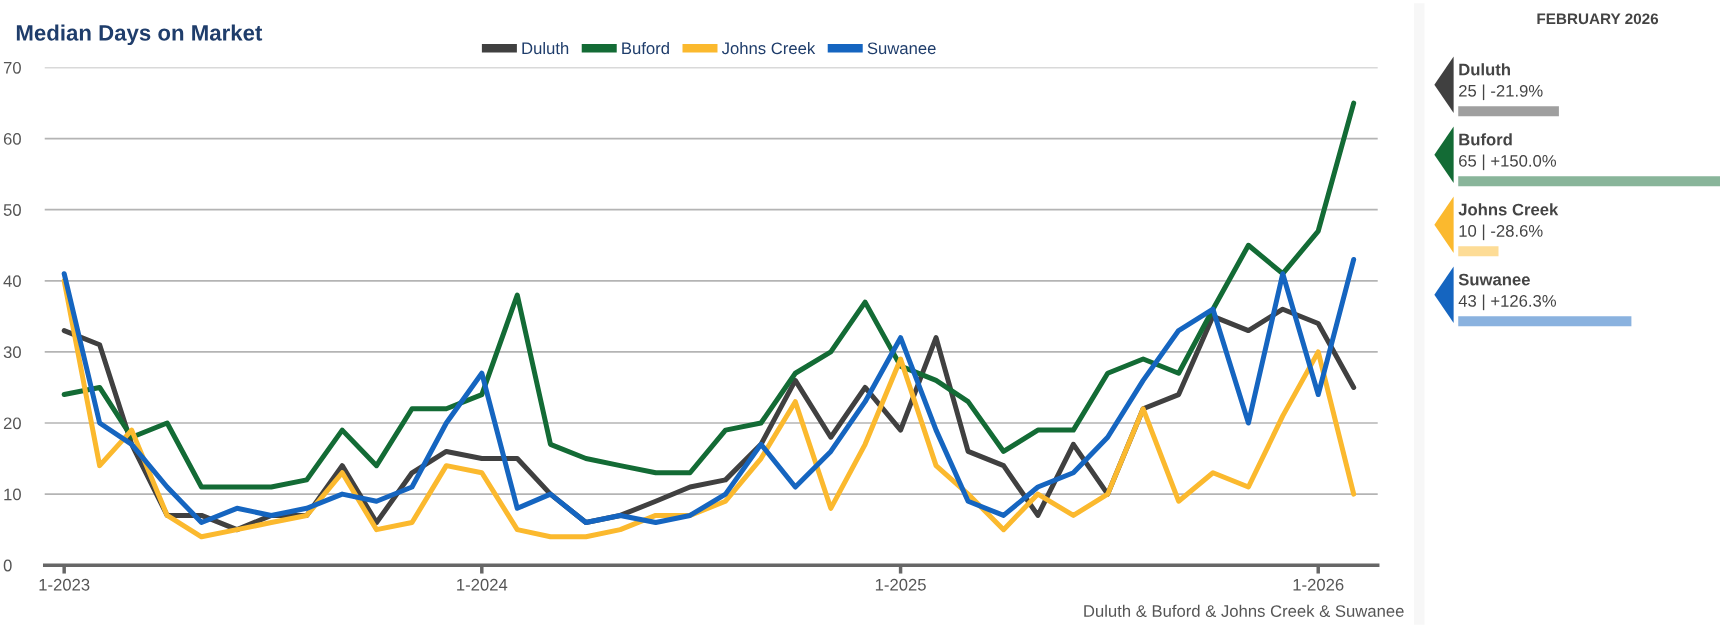 The height and width of the screenshot is (628, 1720). What do you see at coordinates (1244, 610) in the screenshot?
I see `text: Duluth & Buford & Johns Creek & Suwanee` at bounding box center [1244, 610].